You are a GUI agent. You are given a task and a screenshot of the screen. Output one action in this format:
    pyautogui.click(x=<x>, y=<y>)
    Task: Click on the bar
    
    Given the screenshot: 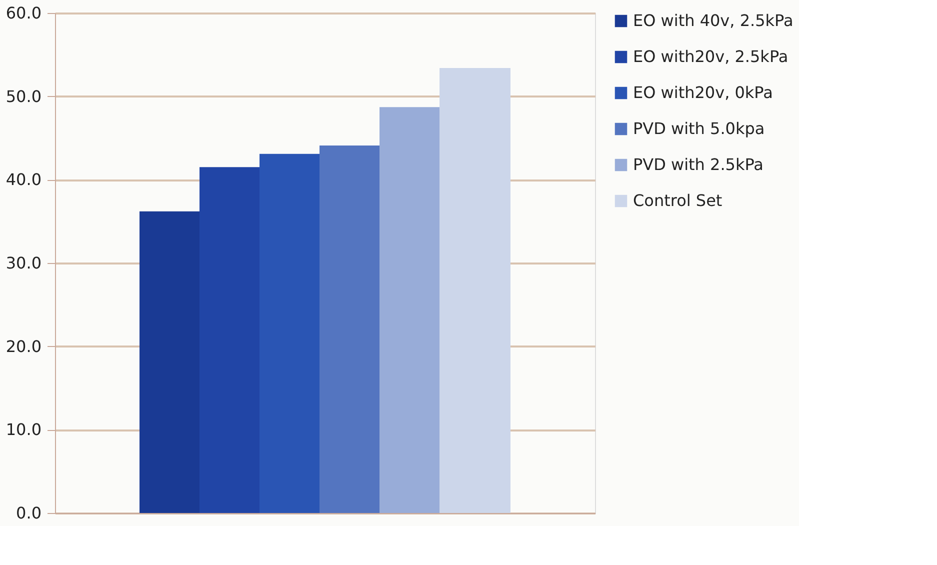 What is the action you would take?
    pyautogui.click(x=475, y=290)
    